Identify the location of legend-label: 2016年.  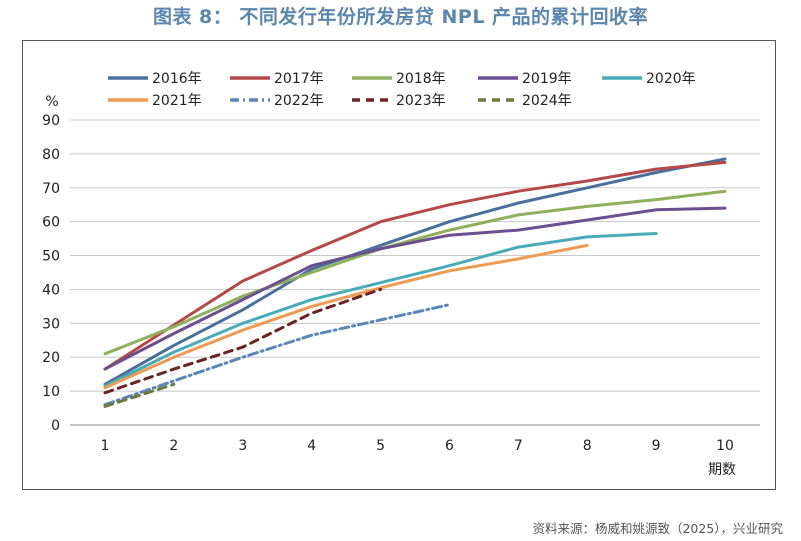
(177, 79).